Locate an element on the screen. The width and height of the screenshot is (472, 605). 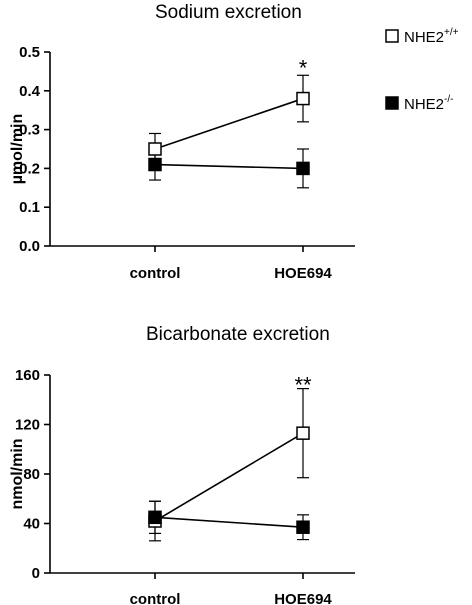
legend: NHE2+/+ NHE2-/- is located at coordinates (422, 70).